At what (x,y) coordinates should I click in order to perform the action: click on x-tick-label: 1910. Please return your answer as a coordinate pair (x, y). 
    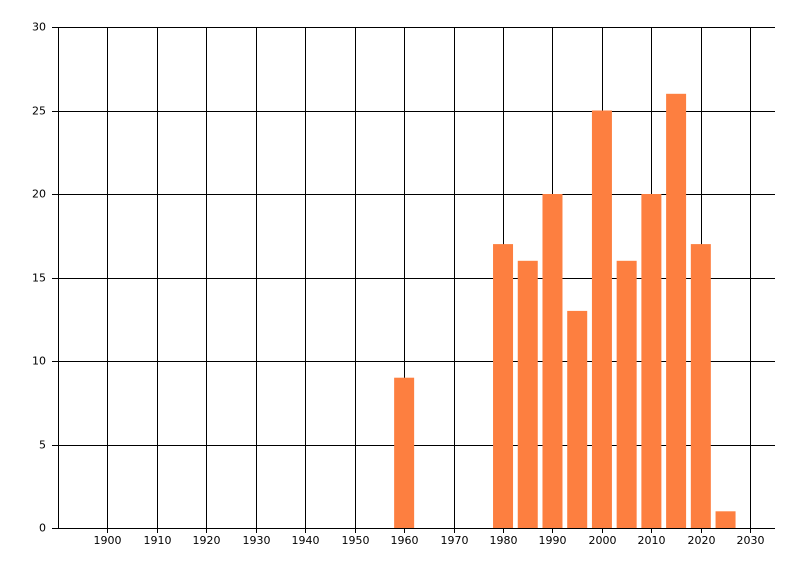
    Looking at the image, I should click on (158, 540).